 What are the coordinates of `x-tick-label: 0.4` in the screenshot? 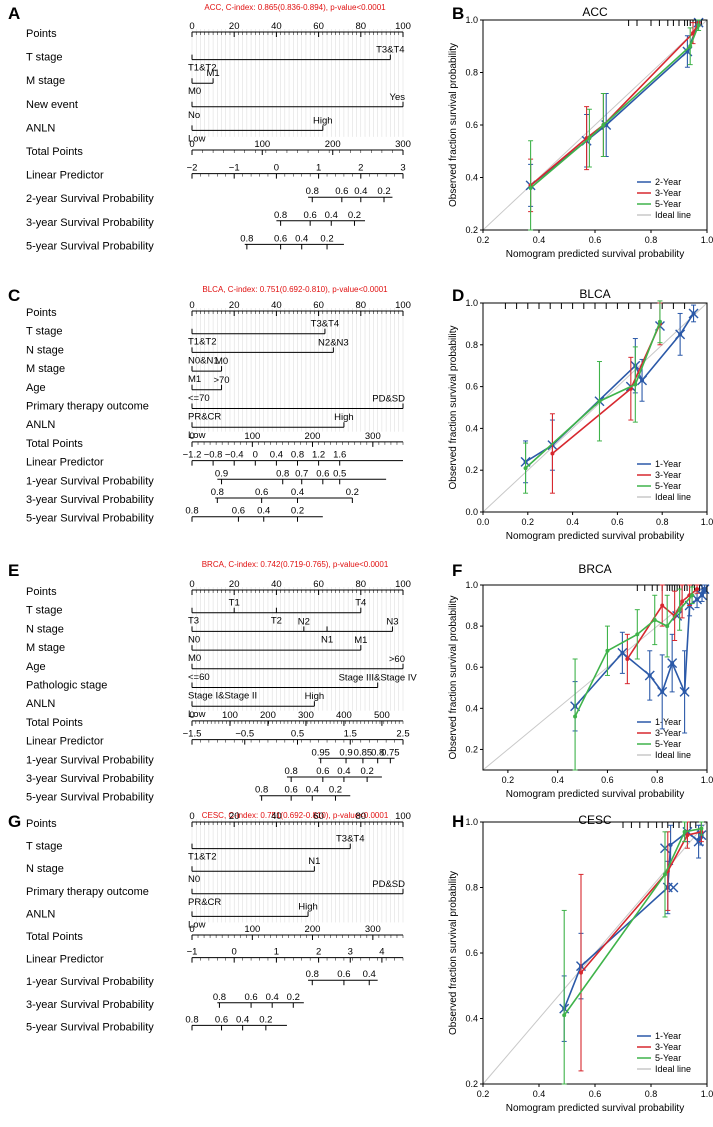 It's located at (539, 1094).